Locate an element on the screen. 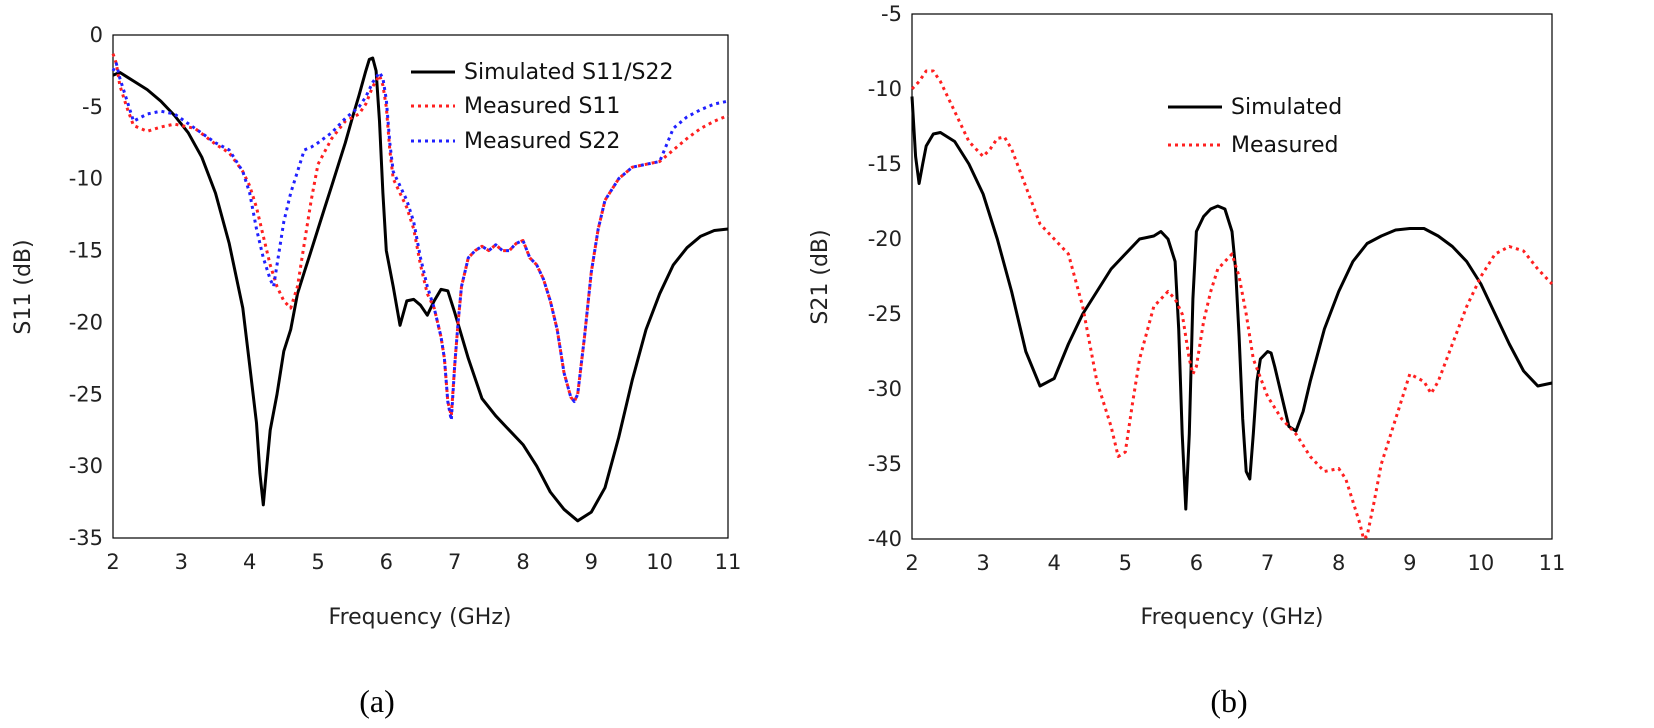  x-tick-labels-a: 2 3 4 5 6 7 8 9 10 11 is located at coordinates (423, 562).